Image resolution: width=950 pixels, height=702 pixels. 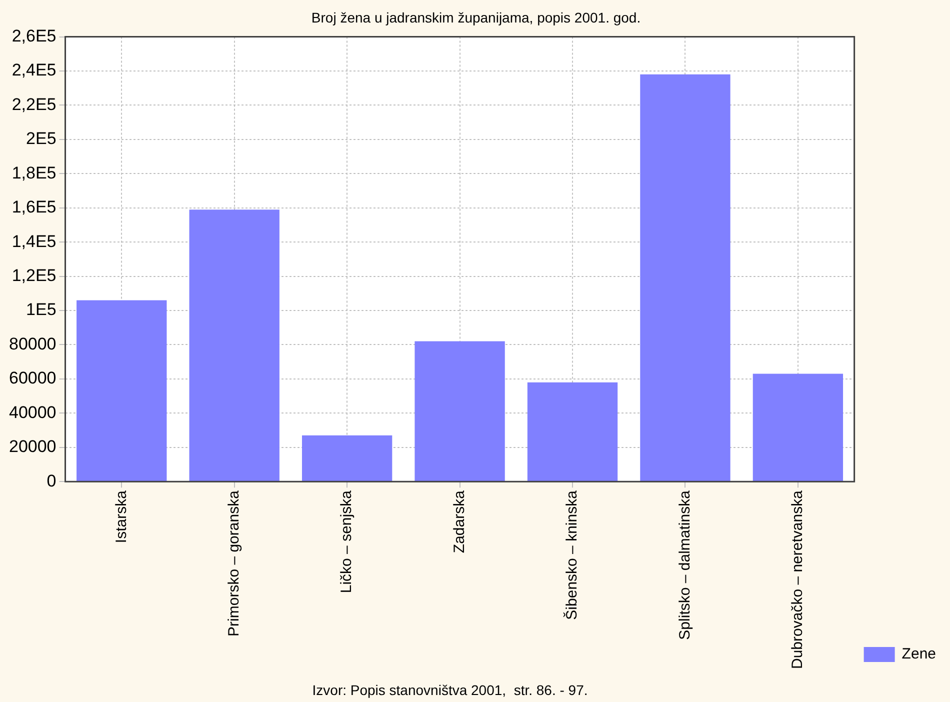 I want to click on y-tick-label: 1,2E5, so click(x=34, y=275).